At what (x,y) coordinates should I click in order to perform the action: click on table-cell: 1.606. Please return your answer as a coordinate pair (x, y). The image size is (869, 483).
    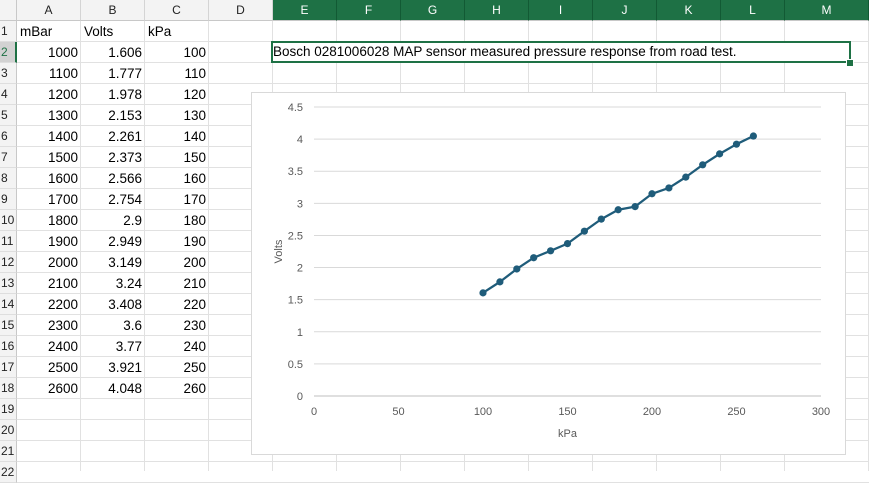
    Looking at the image, I should click on (125, 52).